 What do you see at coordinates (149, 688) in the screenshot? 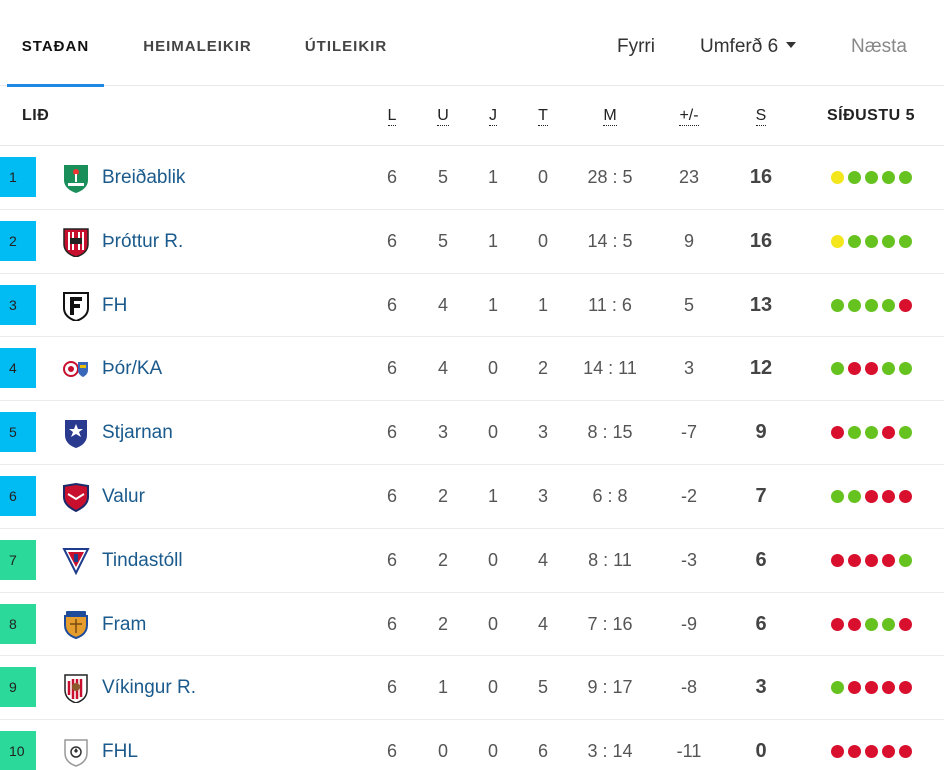
I see `team-name-link: Víkingur R.` at bounding box center [149, 688].